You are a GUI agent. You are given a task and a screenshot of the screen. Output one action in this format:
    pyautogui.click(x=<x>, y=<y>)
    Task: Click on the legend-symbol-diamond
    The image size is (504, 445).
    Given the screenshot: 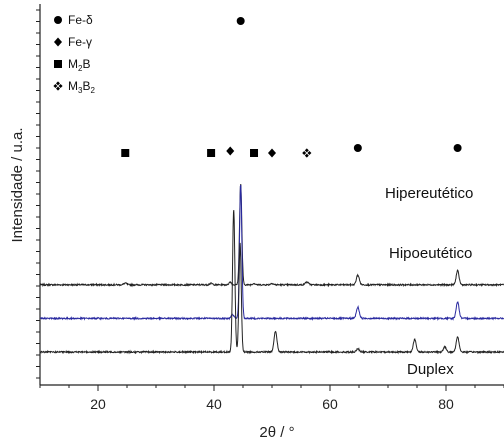 What is the action you would take?
    pyautogui.click(x=58, y=42)
    